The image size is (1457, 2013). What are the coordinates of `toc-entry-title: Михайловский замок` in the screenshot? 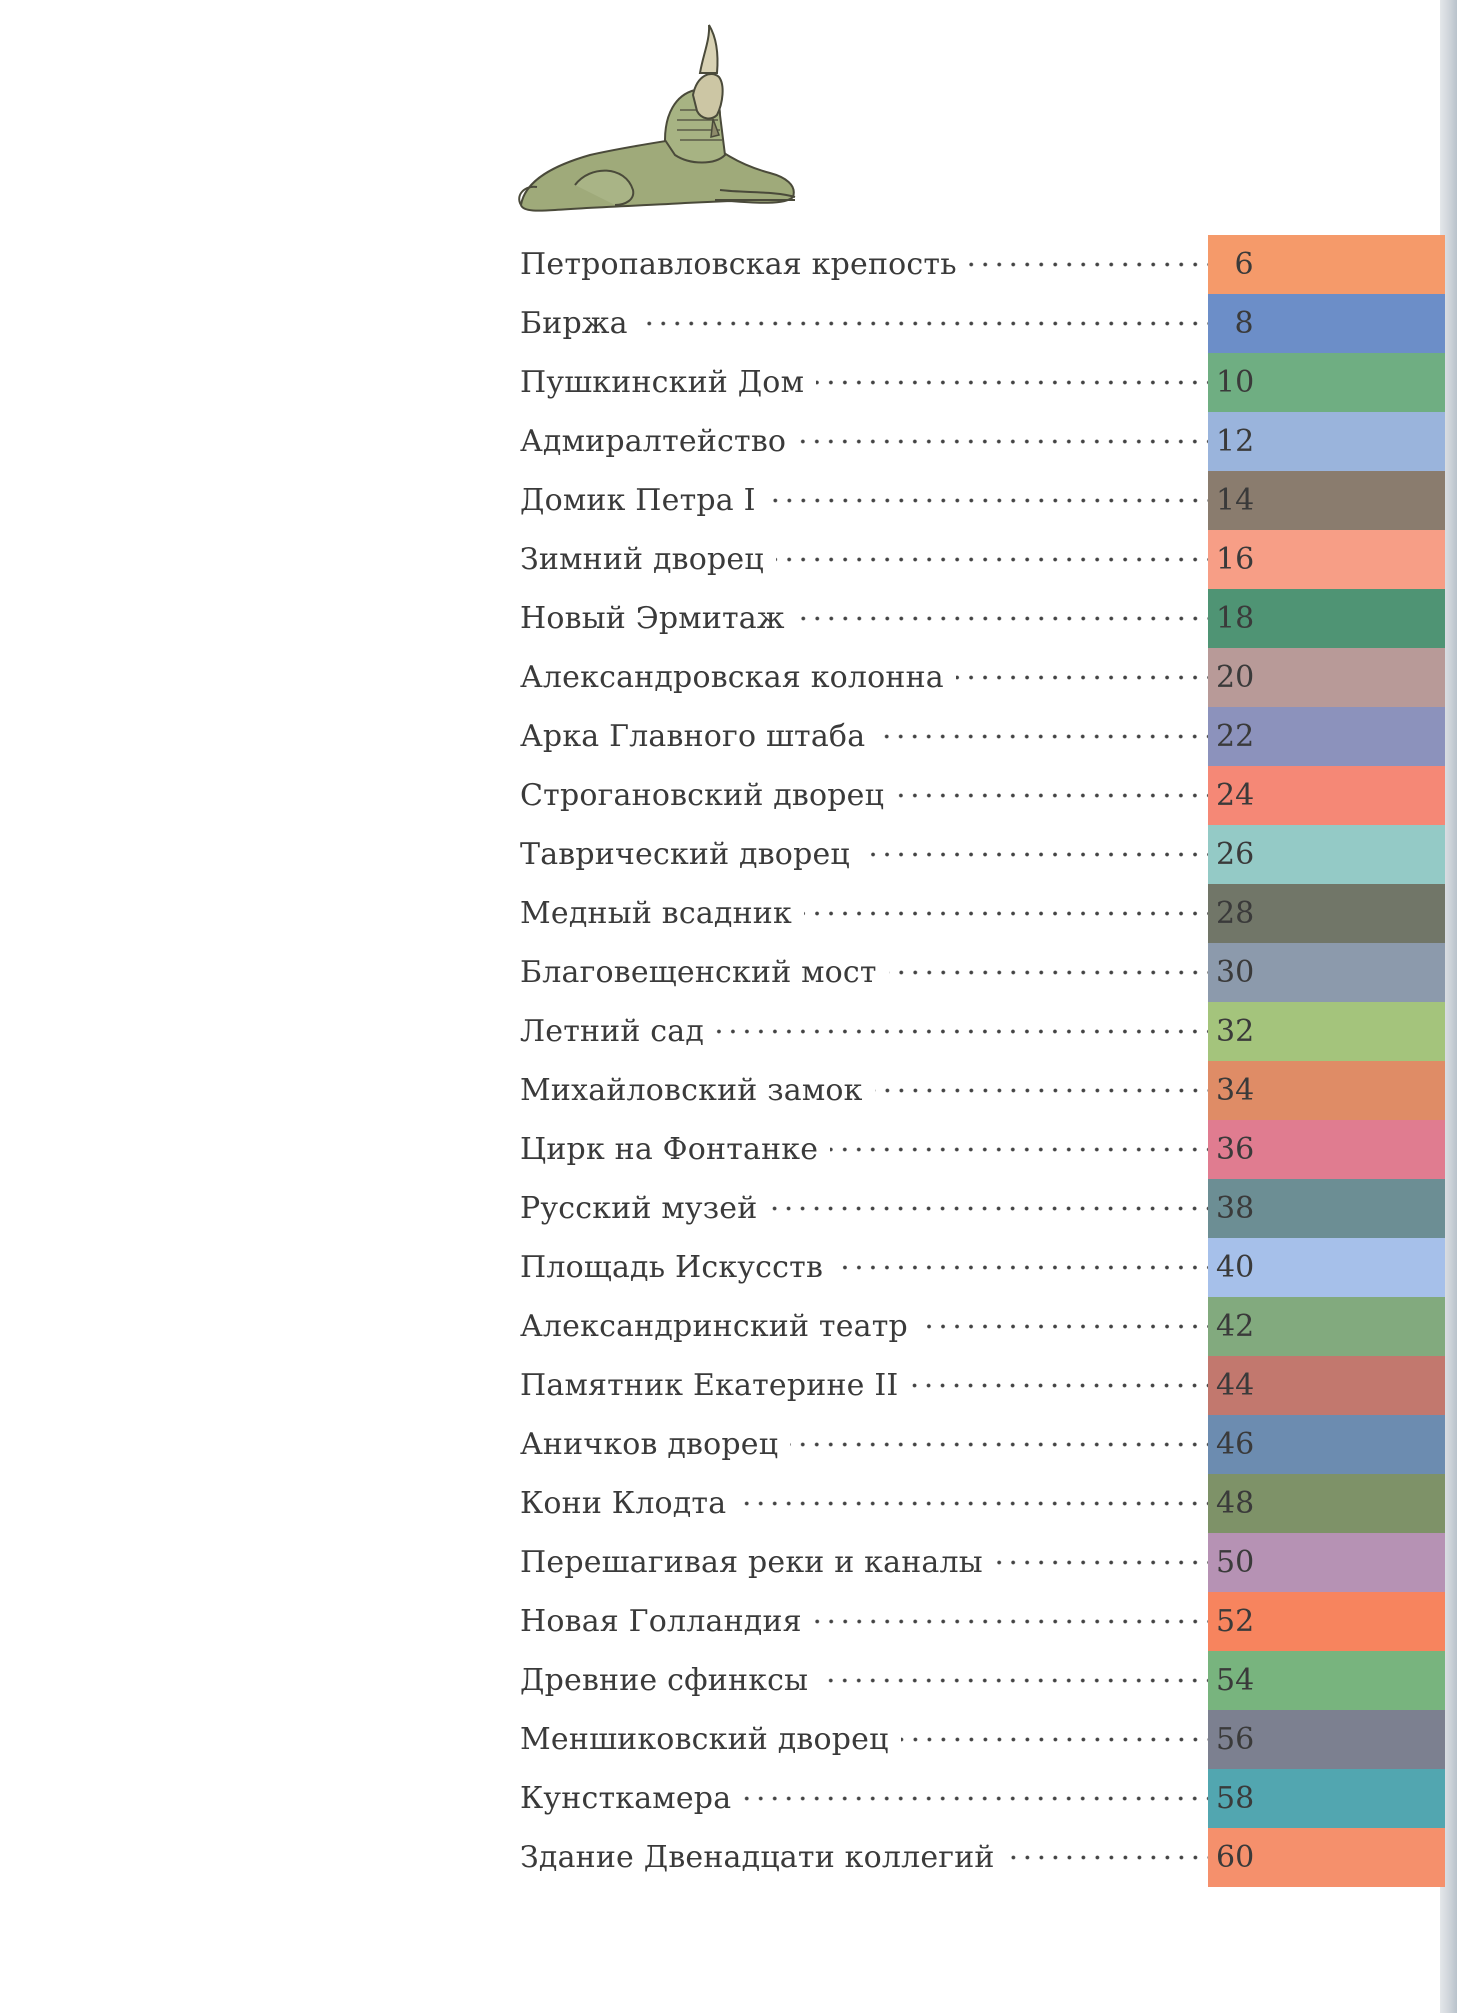 It's located at (864, 1090).